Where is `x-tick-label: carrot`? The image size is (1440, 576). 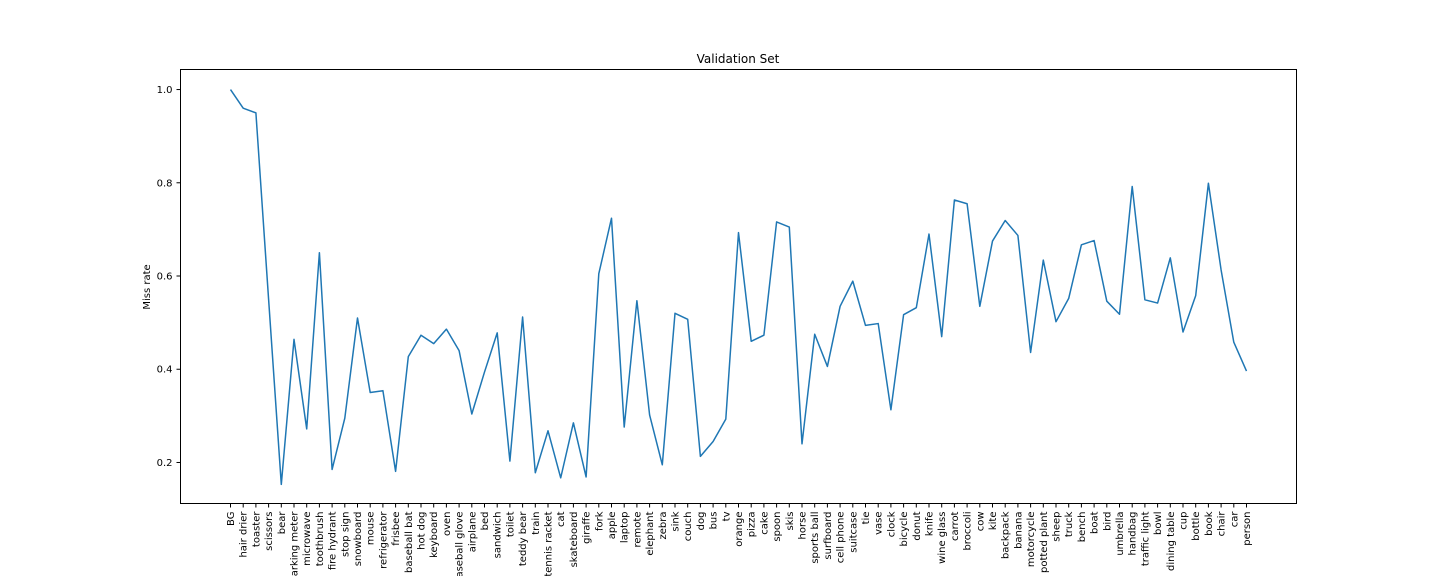
x-tick-label: carrot is located at coordinates (955, 526).